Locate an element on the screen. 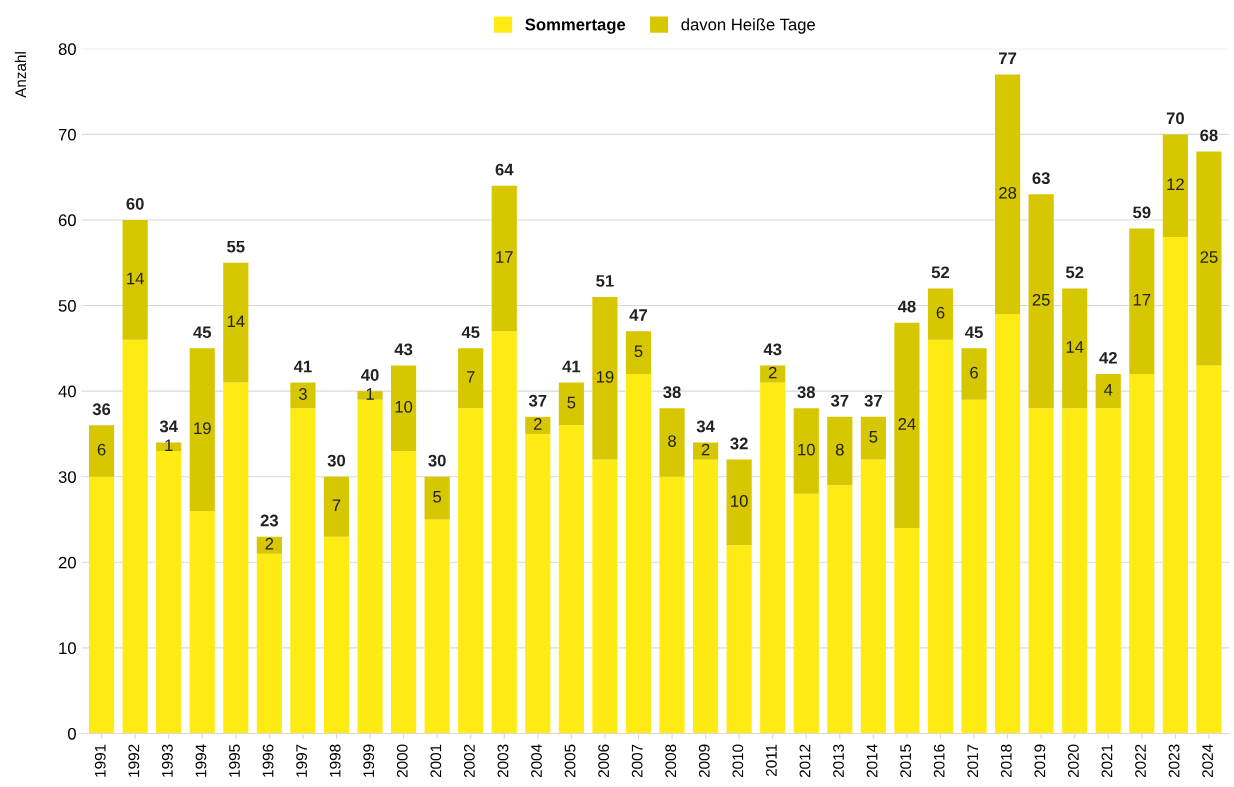 This screenshot has height=787, width=1234. y-tick-label: 20 is located at coordinates (67, 562).